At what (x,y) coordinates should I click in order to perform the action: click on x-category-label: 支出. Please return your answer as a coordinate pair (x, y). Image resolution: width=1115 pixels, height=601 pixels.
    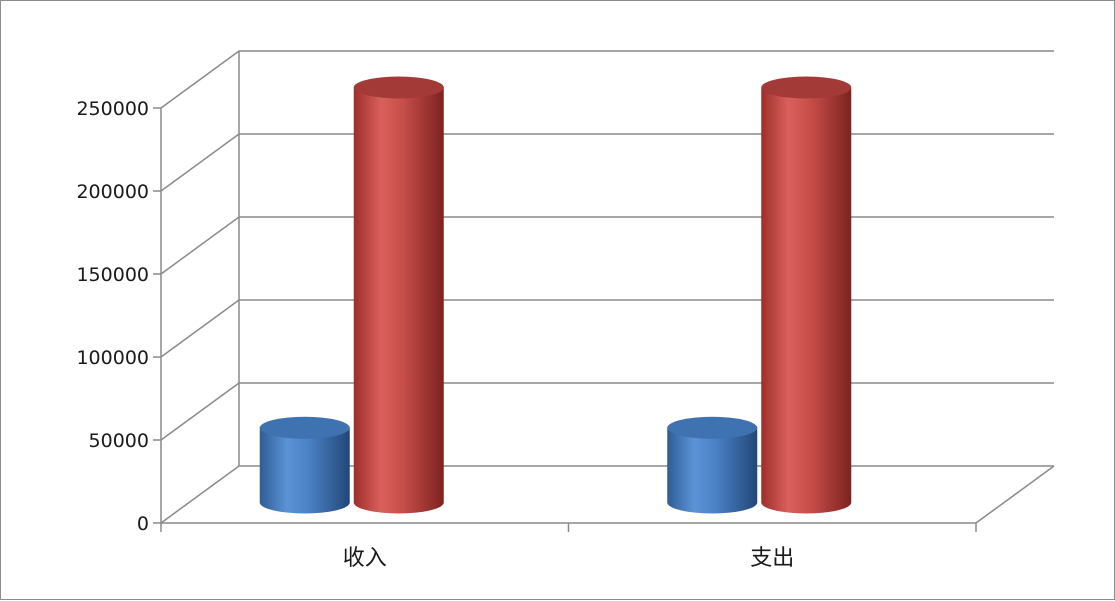
    Looking at the image, I should click on (772, 558).